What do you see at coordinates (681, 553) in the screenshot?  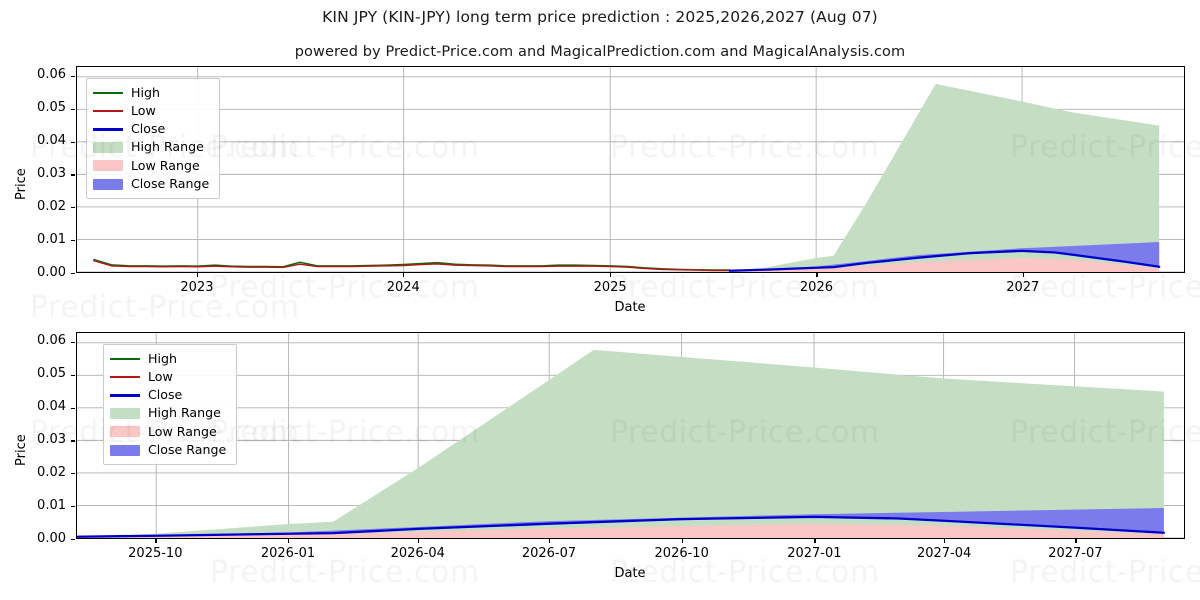 I see `x-axis-tick-label: 2026-10` at bounding box center [681, 553].